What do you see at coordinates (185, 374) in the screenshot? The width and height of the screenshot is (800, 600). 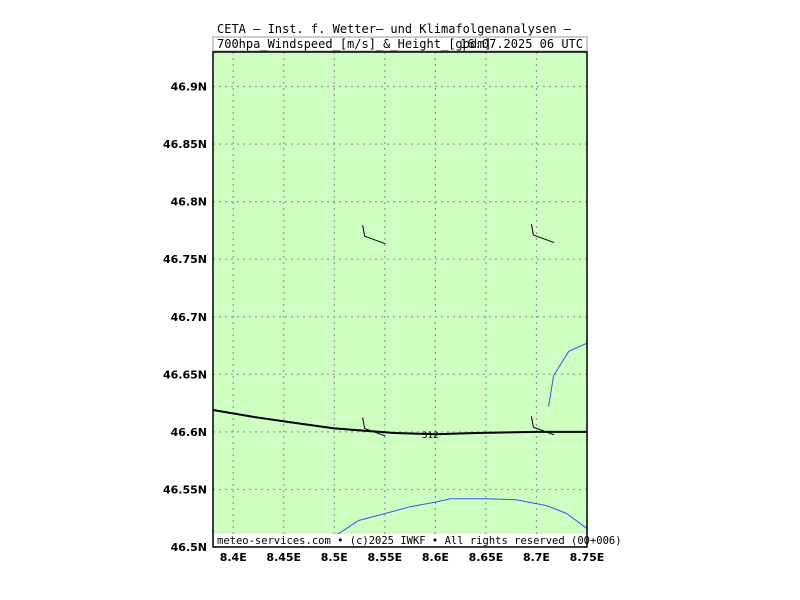 I see `lat-tick-label-3: 46.65N` at bounding box center [185, 374].